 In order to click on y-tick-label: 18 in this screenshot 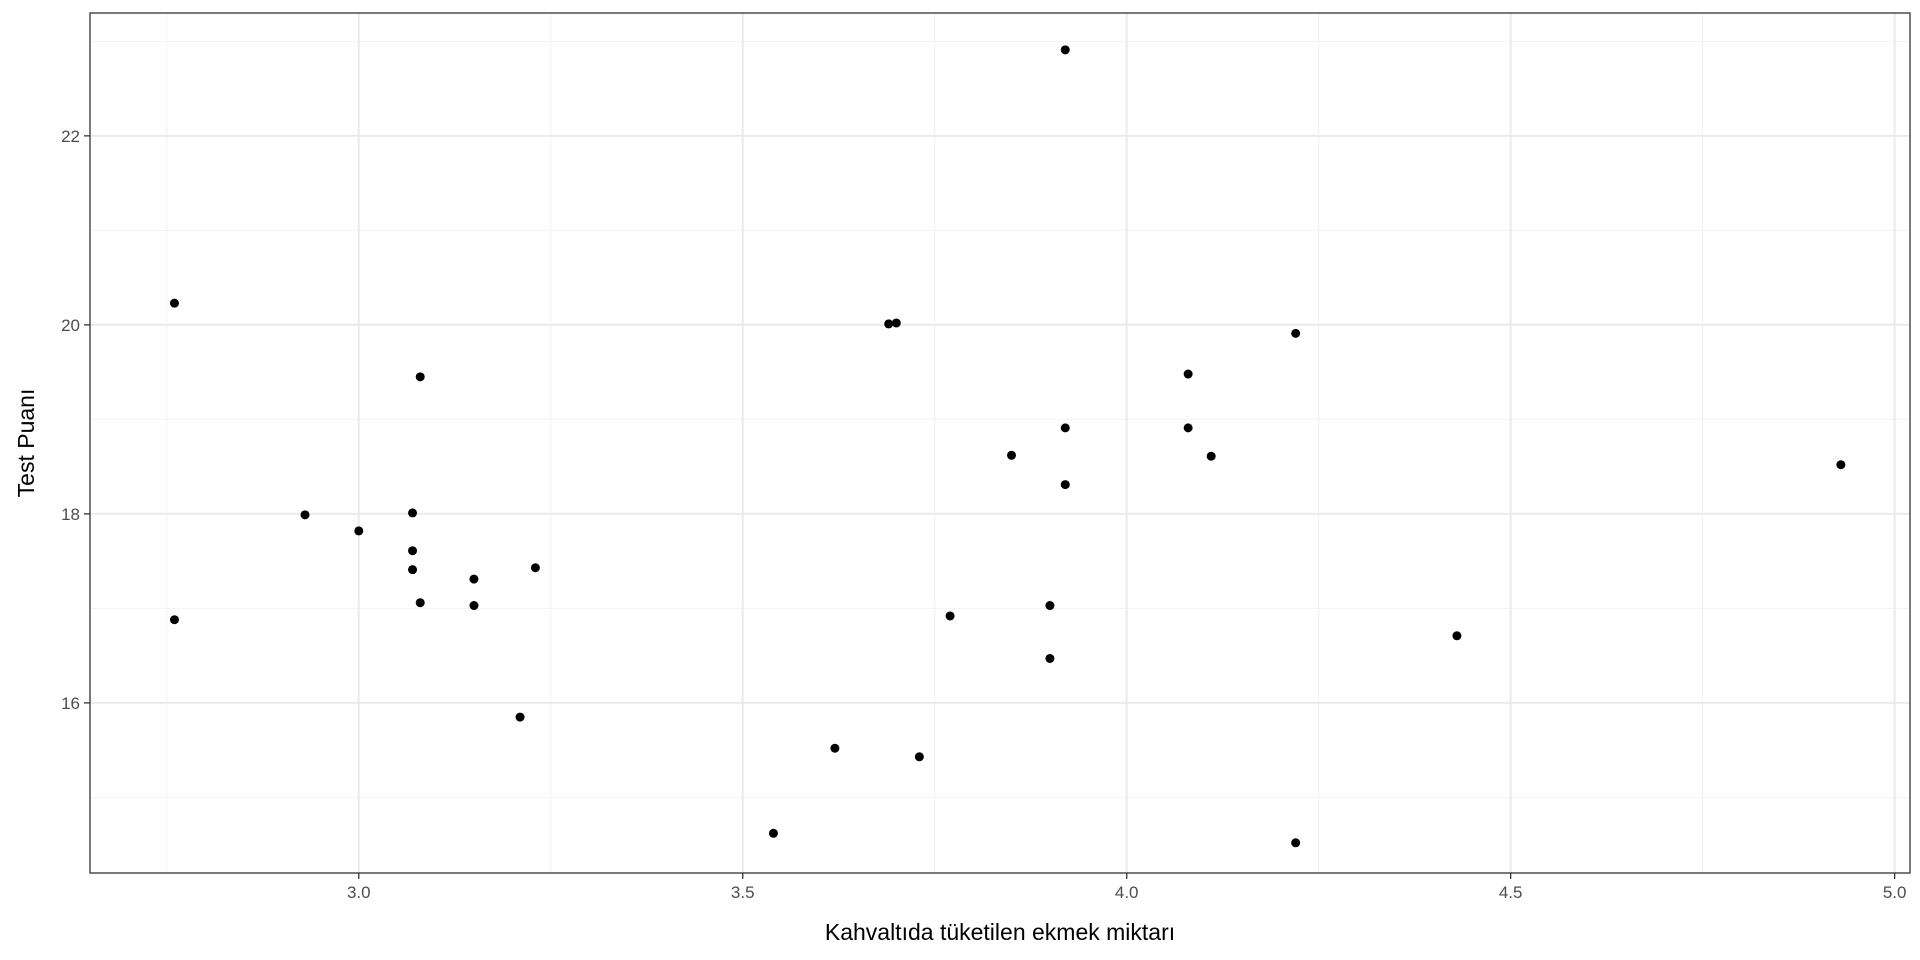, I will do `click(70, 514)`.